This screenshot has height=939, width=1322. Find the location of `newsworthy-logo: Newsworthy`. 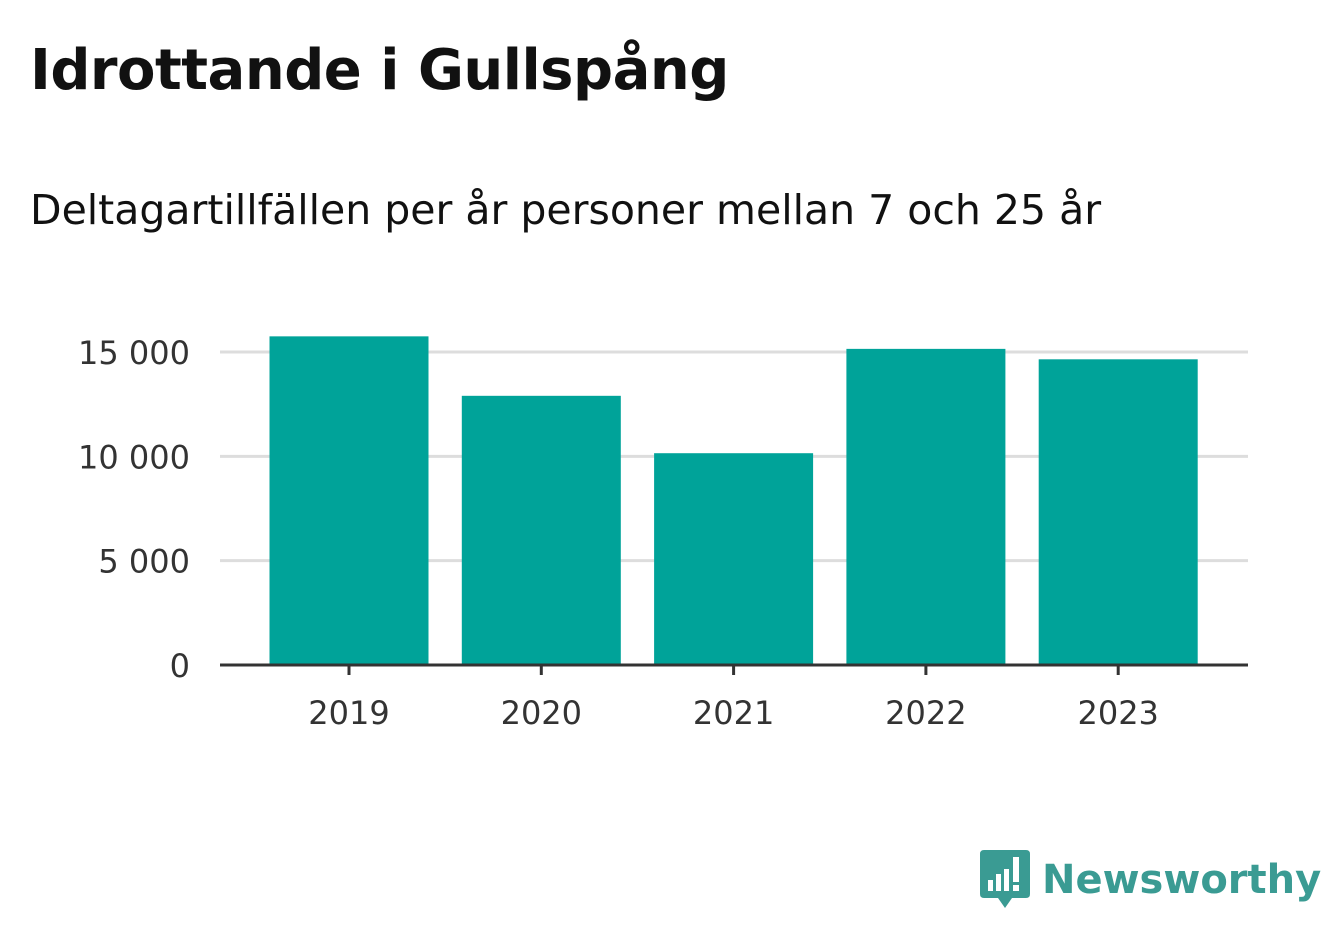

newsworthy-logo: Newsworthy is located at coordinates (1150, 880).